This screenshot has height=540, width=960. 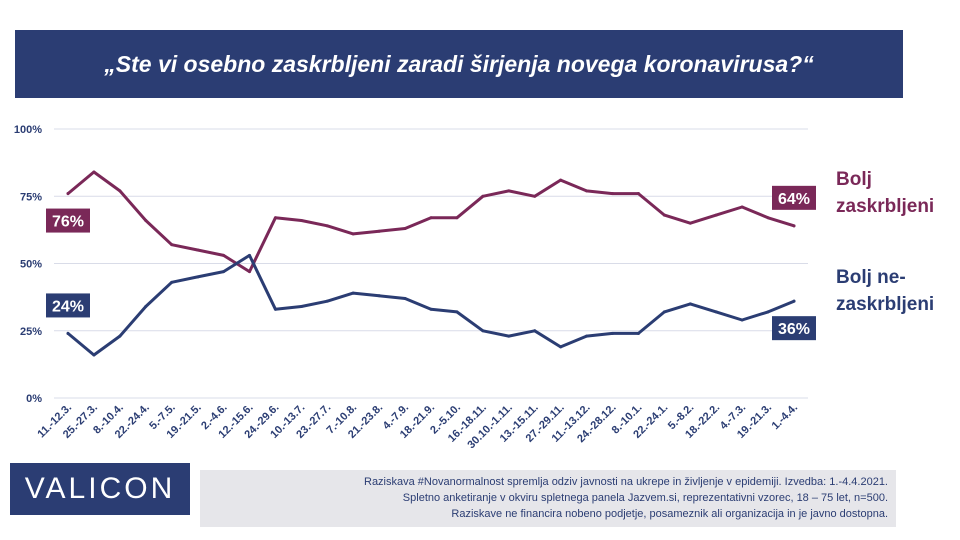 What do you see at coordinates (31, 197) in the screenshot?
I see `y-tick-label: 75%` at bounding box center [31, 197].